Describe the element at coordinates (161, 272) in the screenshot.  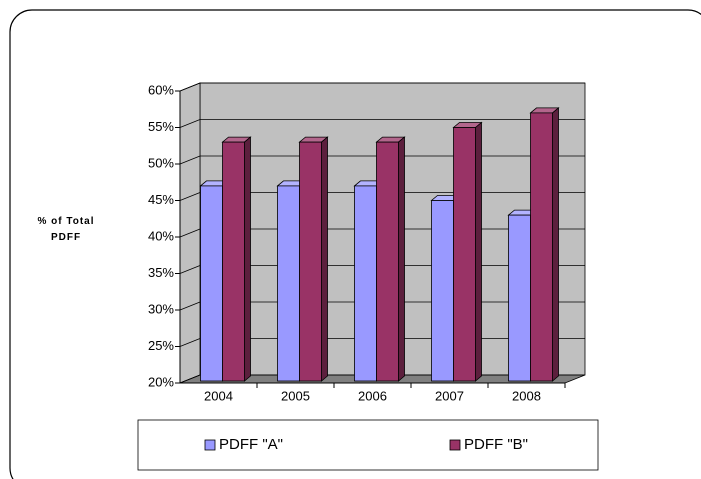
I see `y-tick-label: 35%` at that location.